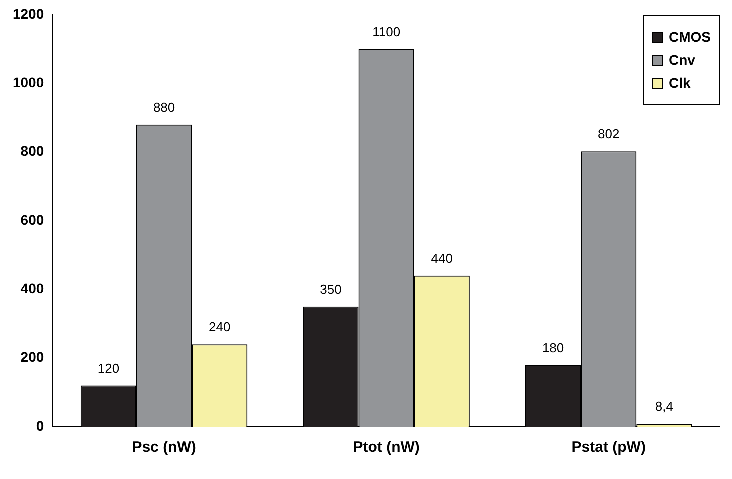 This screenshot has width=732, height=479. I want to click on data-label: 350, so click(331, 289).